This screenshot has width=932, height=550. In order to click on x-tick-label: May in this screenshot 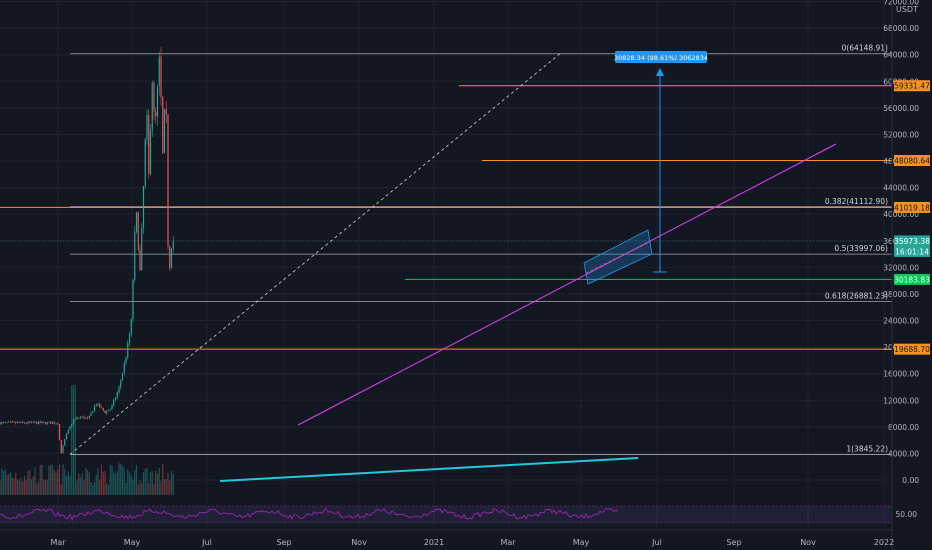, I will do `click(581, 542)`.